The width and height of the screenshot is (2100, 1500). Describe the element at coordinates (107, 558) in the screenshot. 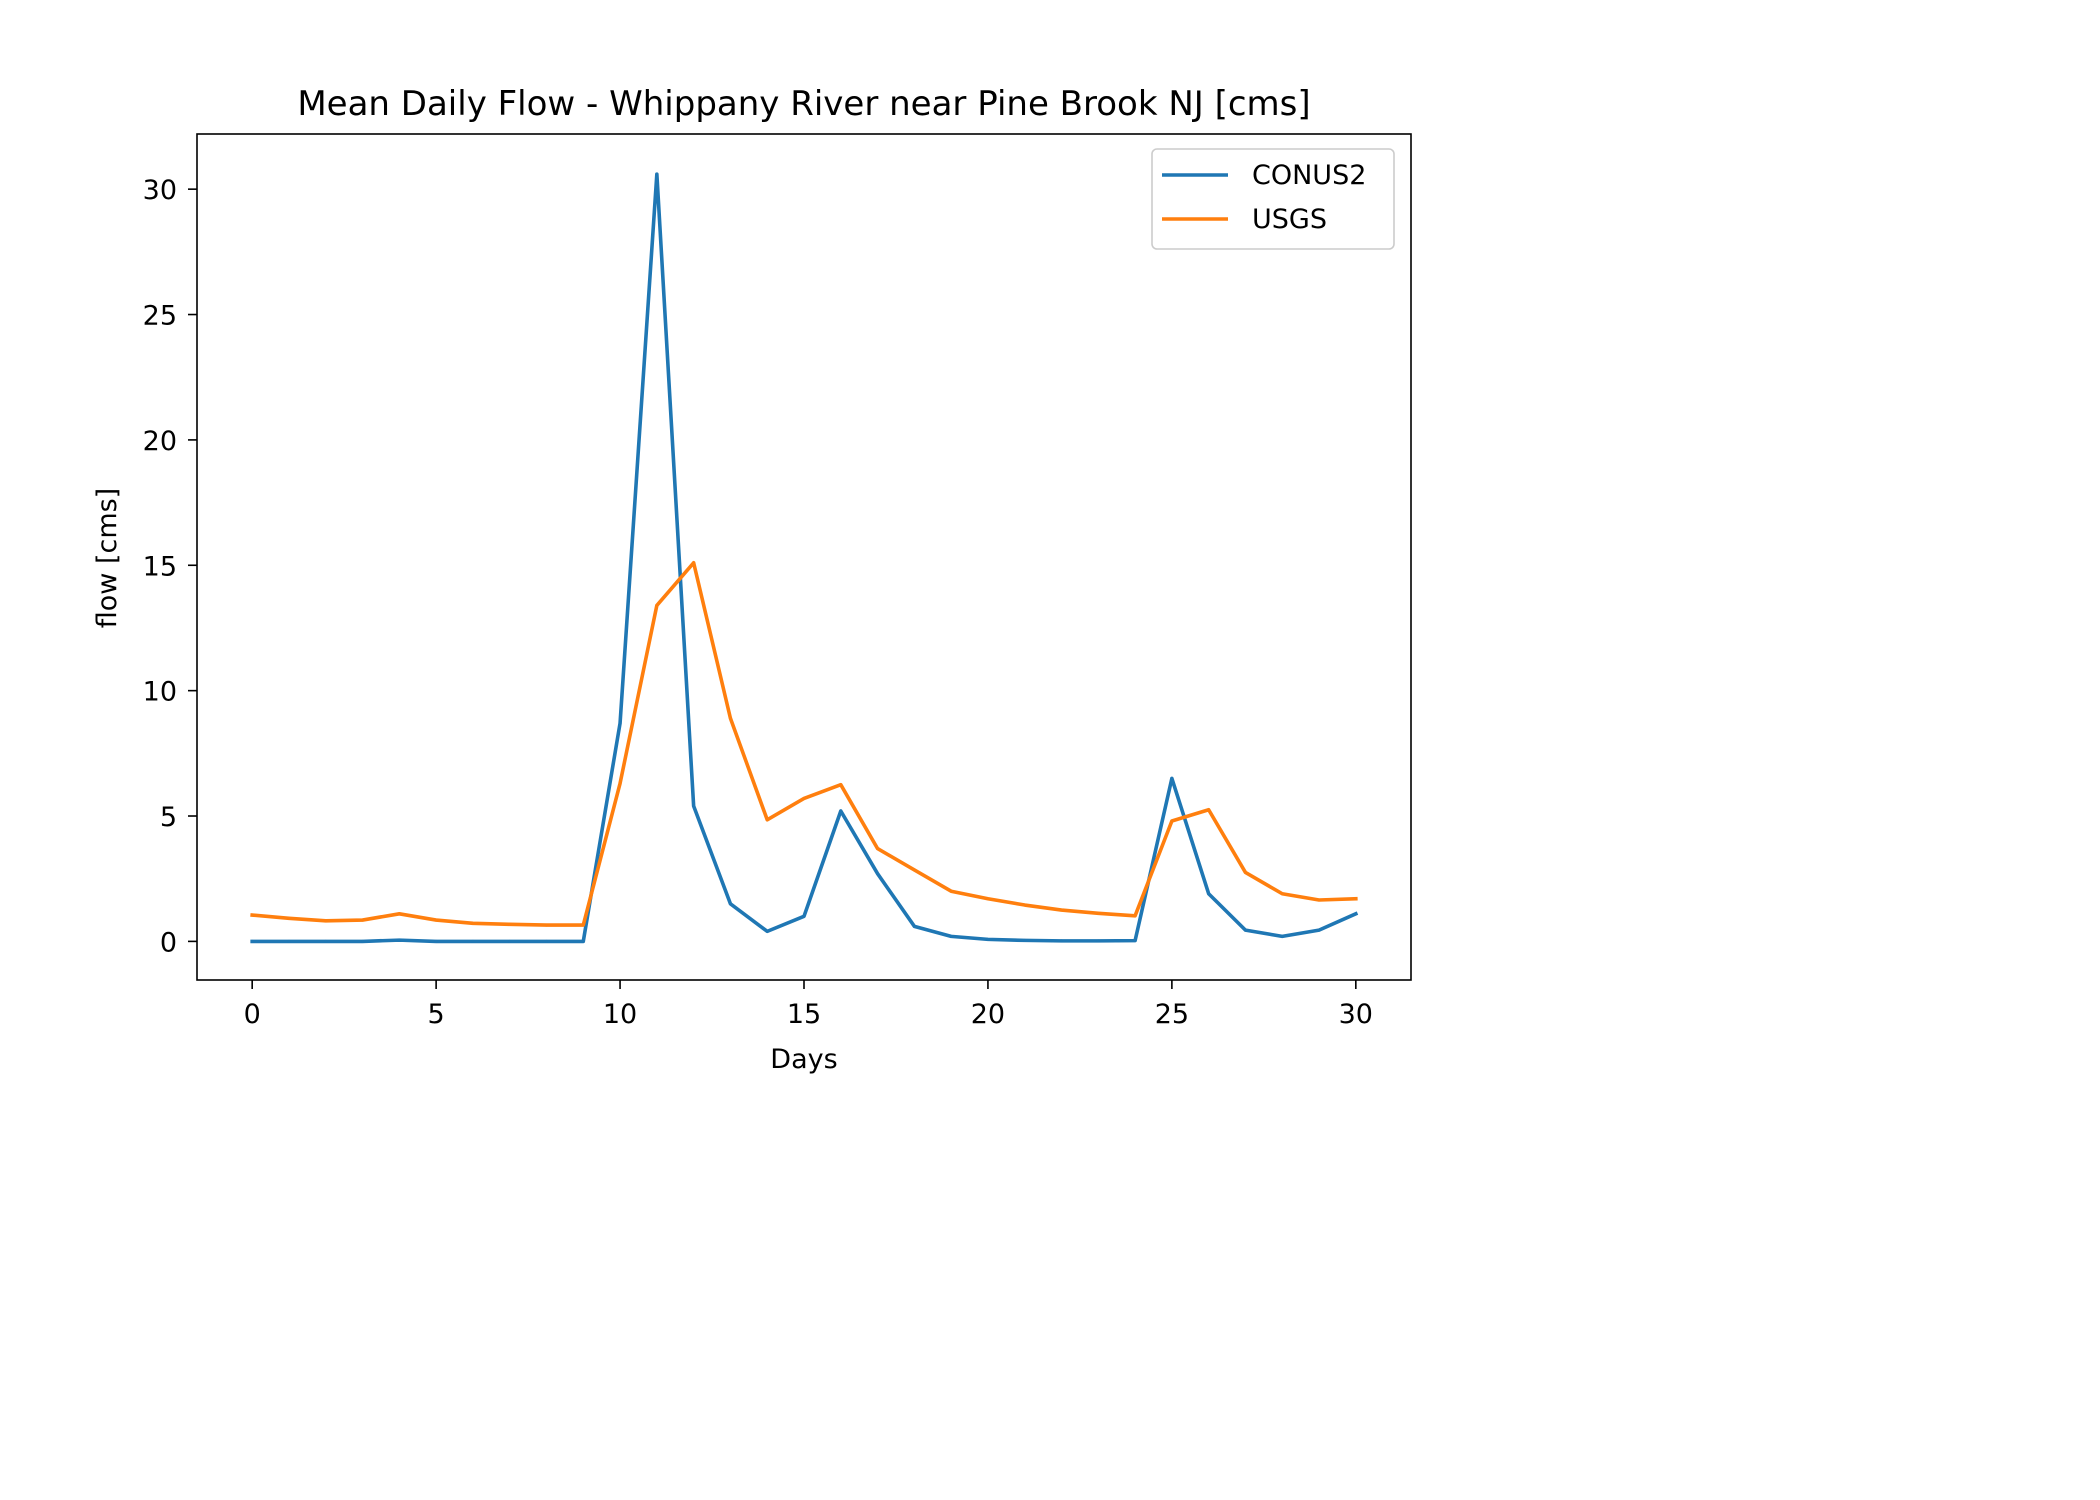

I see `y-axis-label: flow [cms]` at that location.